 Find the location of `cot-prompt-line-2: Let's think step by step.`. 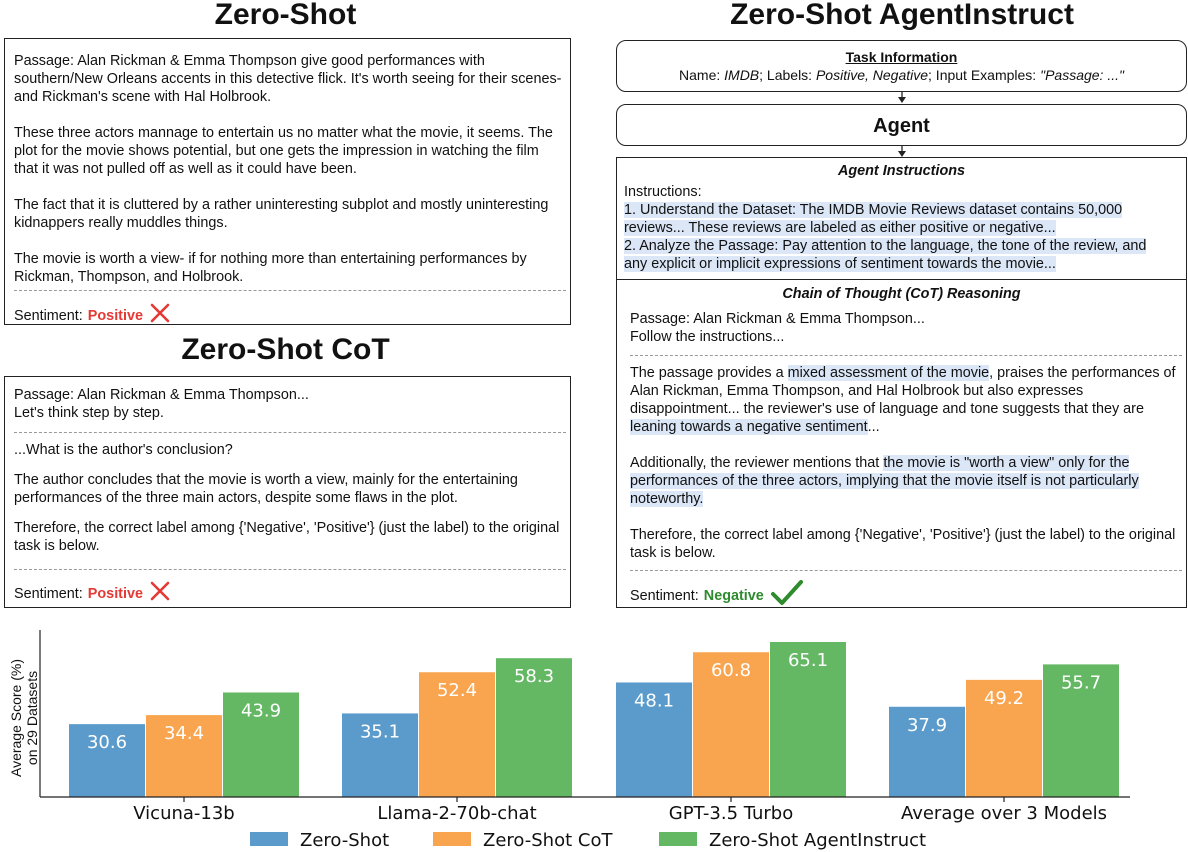

cot-prompt-line-2: Let's think step by step. is located at coordinates (89, 413).